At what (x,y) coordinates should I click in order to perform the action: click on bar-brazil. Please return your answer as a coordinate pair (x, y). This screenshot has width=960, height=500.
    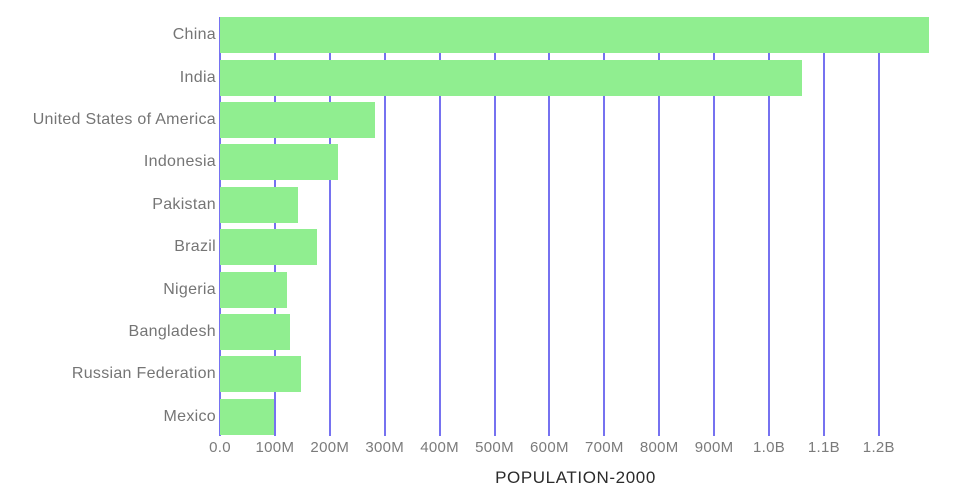
    Looking at the image, I should click on (268, 247).